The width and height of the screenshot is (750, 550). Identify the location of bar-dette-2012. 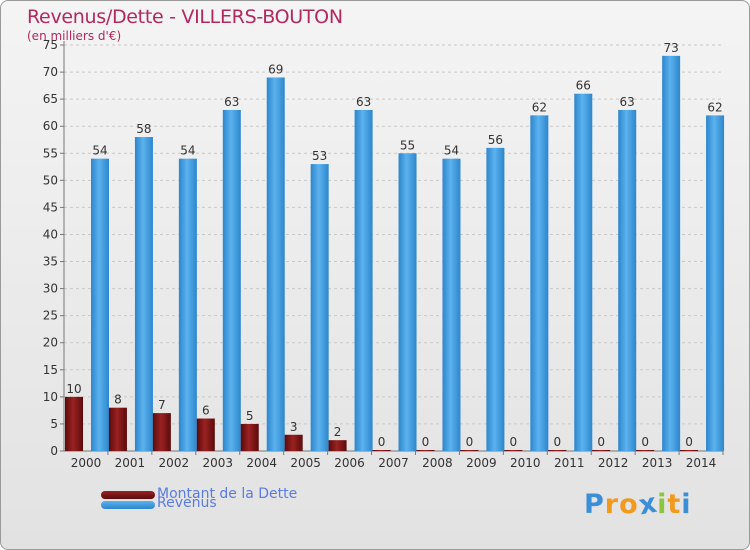
(601, 450).